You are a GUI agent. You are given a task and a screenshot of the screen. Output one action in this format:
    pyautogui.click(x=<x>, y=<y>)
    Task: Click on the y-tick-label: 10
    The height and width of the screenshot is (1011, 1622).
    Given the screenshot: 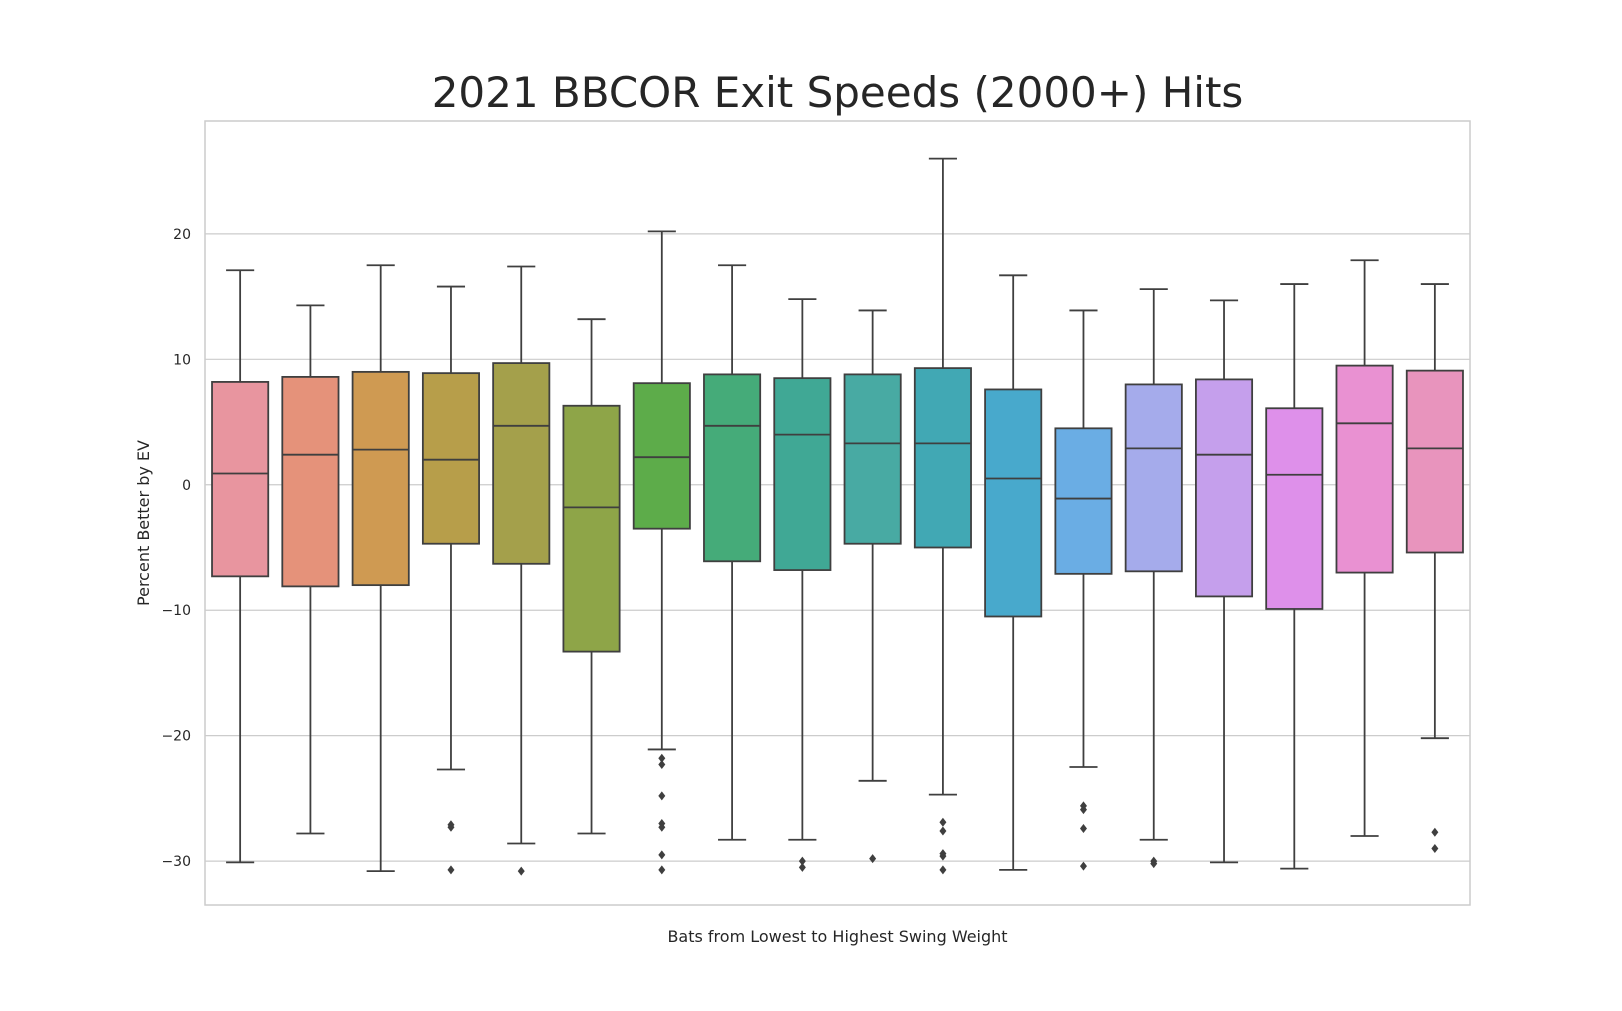 What is the action you would take?
    pyautogui.click(x=182, y=360)
    